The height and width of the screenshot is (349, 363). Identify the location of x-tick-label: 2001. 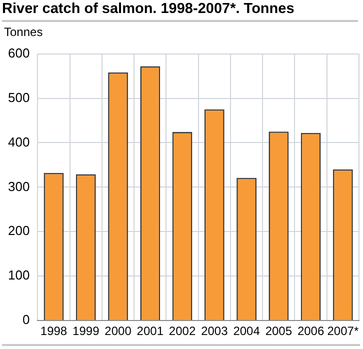
(150, 331).